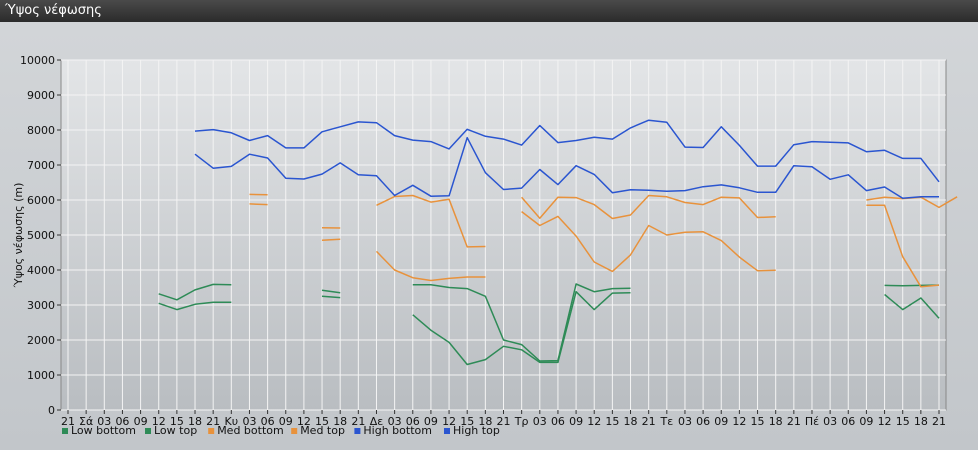 The image size is (978, 450). What do you see at coordinates (211, 431) in the screenshot?
I see `legend-swatch-med-bottom` at bounding box center [211, 431].